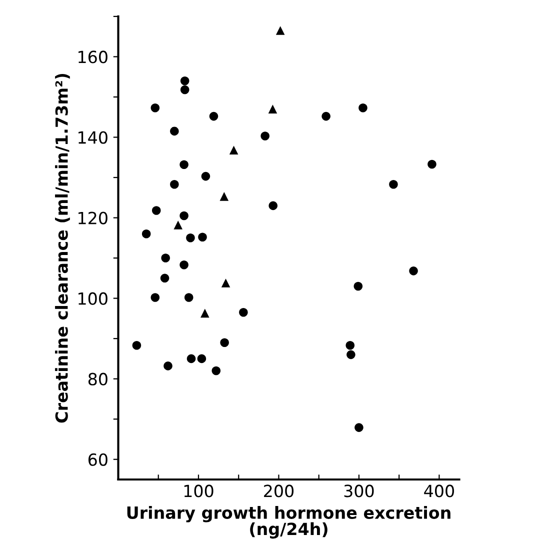  I want to click on y-tick-label: 60, so click(98, 459).